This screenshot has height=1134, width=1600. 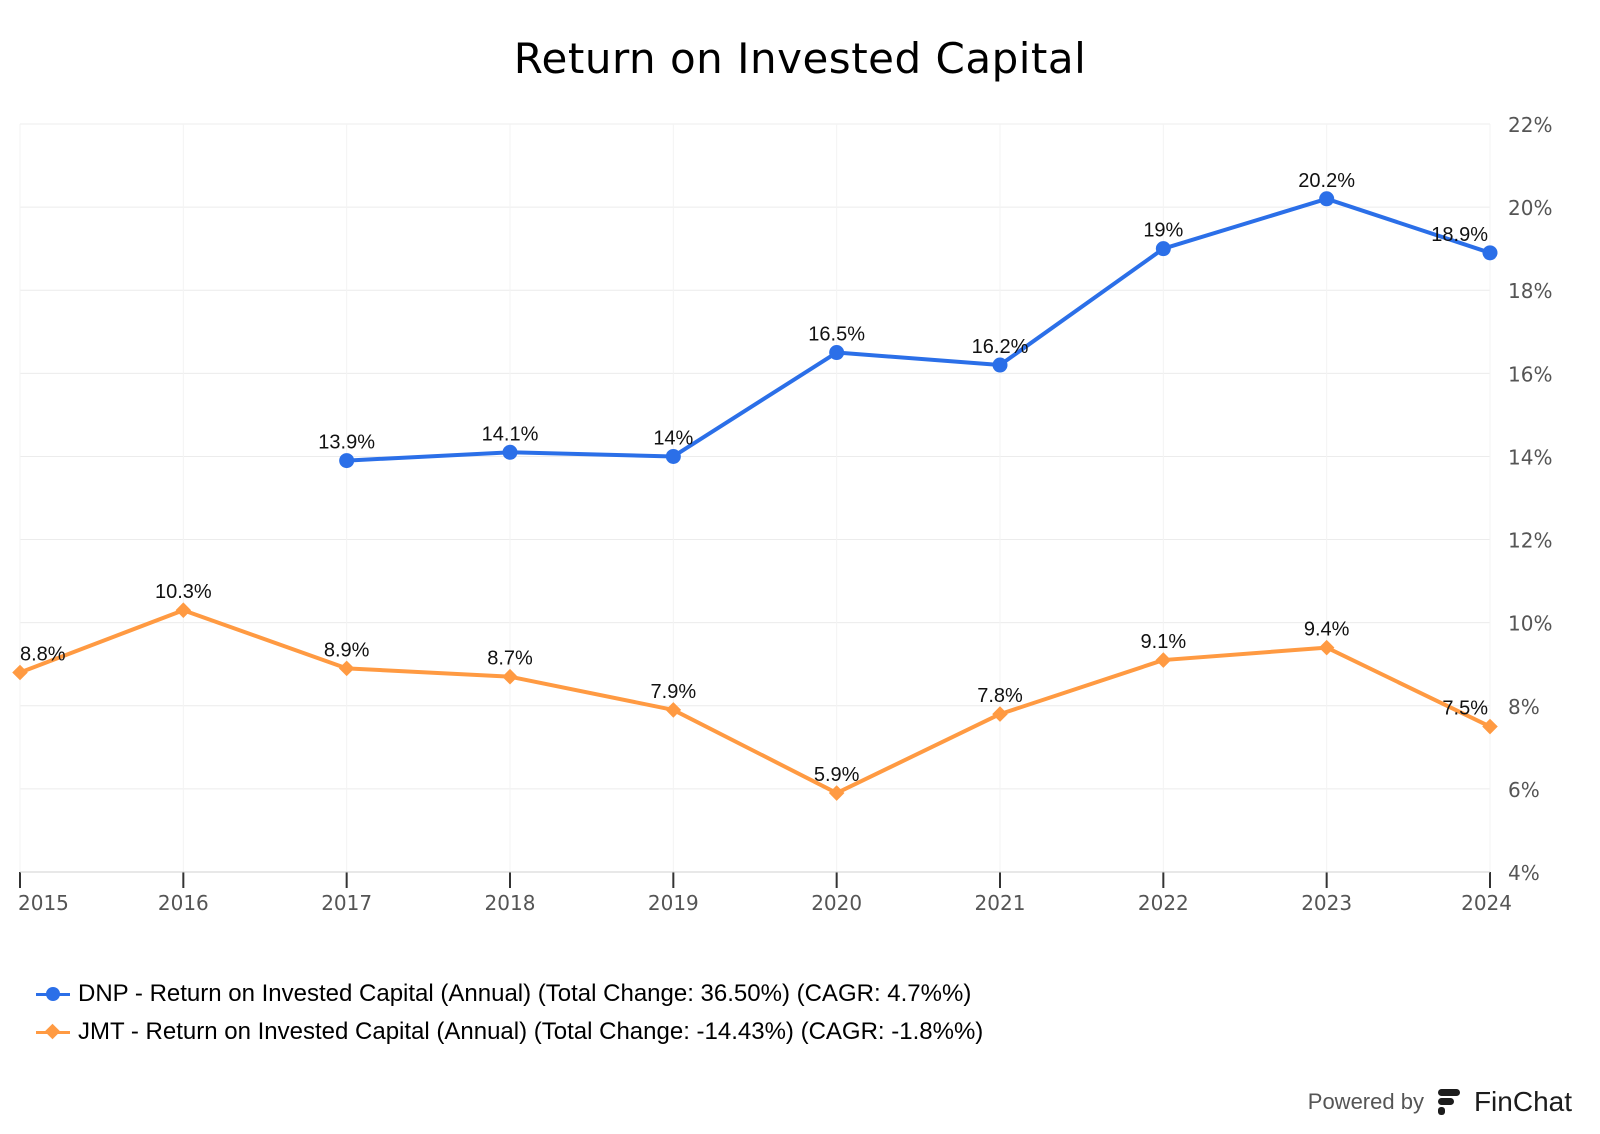 I want to click on brand-footer: Powered by FinChat, so click(x=1440, y=1102).